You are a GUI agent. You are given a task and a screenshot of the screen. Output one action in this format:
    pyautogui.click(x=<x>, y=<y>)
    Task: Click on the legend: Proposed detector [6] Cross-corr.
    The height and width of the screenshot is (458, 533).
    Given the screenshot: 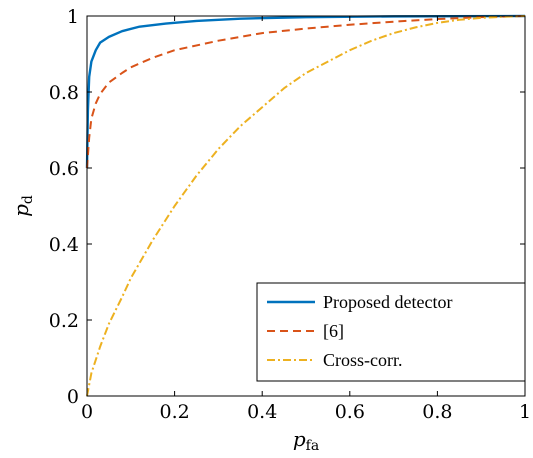 What is the action you would take?
    pyautogui.click(x=391, y=332)
    